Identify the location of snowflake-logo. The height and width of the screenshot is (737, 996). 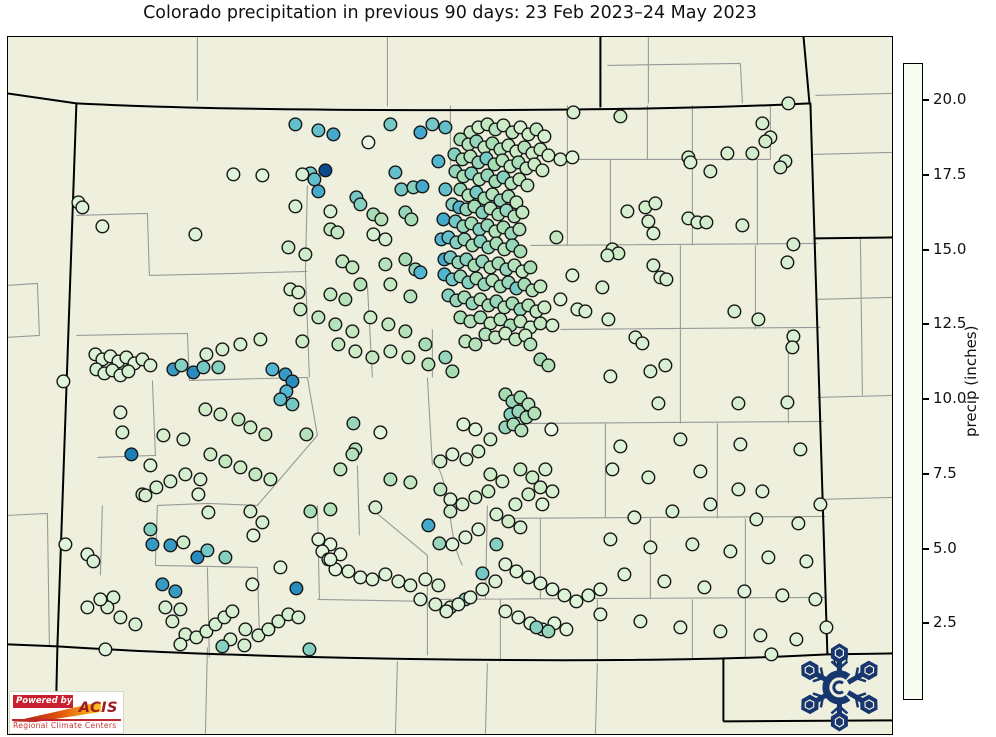
(839, 687).